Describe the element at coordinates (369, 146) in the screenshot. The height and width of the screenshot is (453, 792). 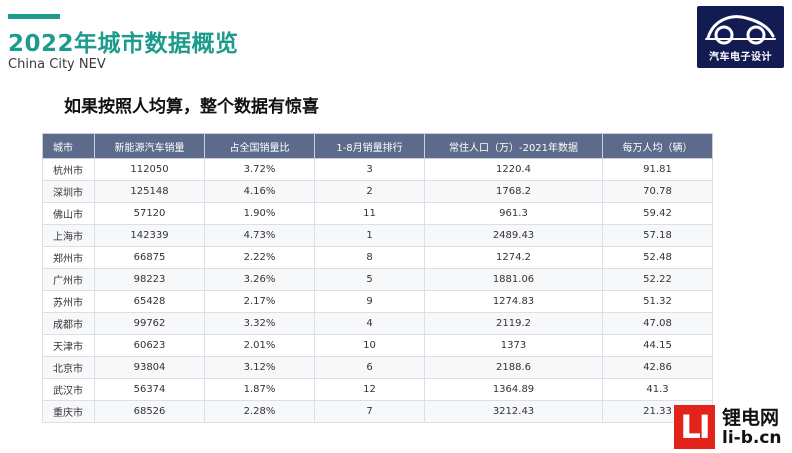
I see `column-header-sales-rank: 1-8月销量排行` at that location.